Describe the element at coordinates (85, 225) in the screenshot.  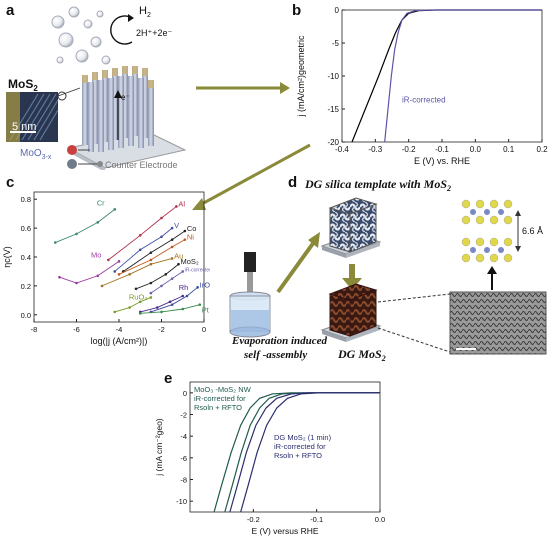
I see `series-line-Cr` at that location.